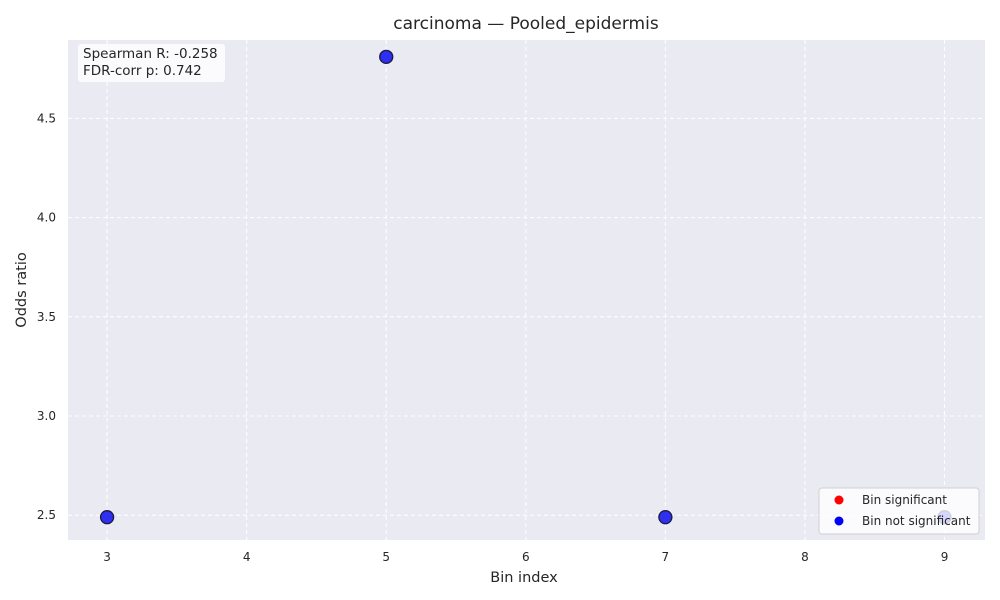 The width and height of the screenshot is (1000, 600). Describe the element at coordinates (46, 416) in the screenshot. I see `y-tick-label: 3.0` at that location.